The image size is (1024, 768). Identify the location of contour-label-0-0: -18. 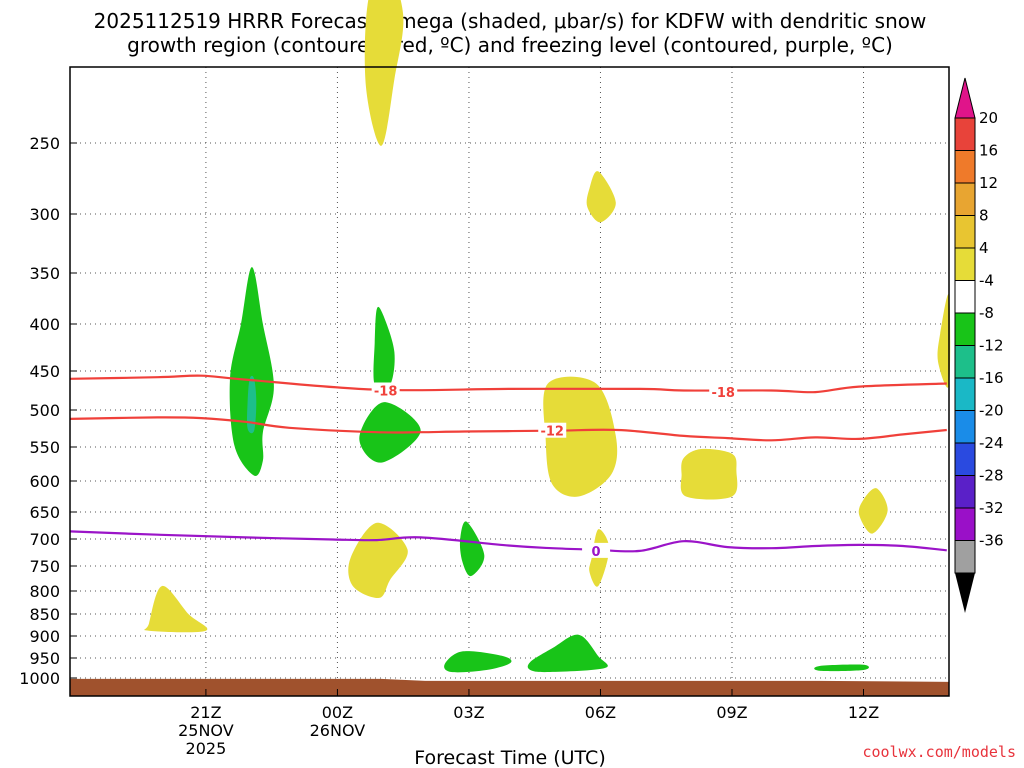
(386, 392).